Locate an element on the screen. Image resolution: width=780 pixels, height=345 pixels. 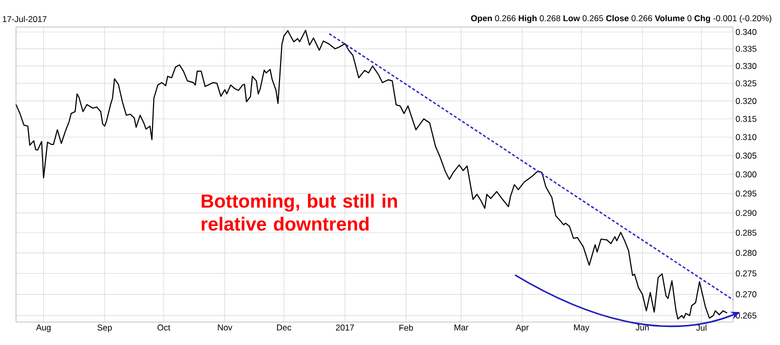
x-tick-label: Sep is located at coordinates (105, 328).